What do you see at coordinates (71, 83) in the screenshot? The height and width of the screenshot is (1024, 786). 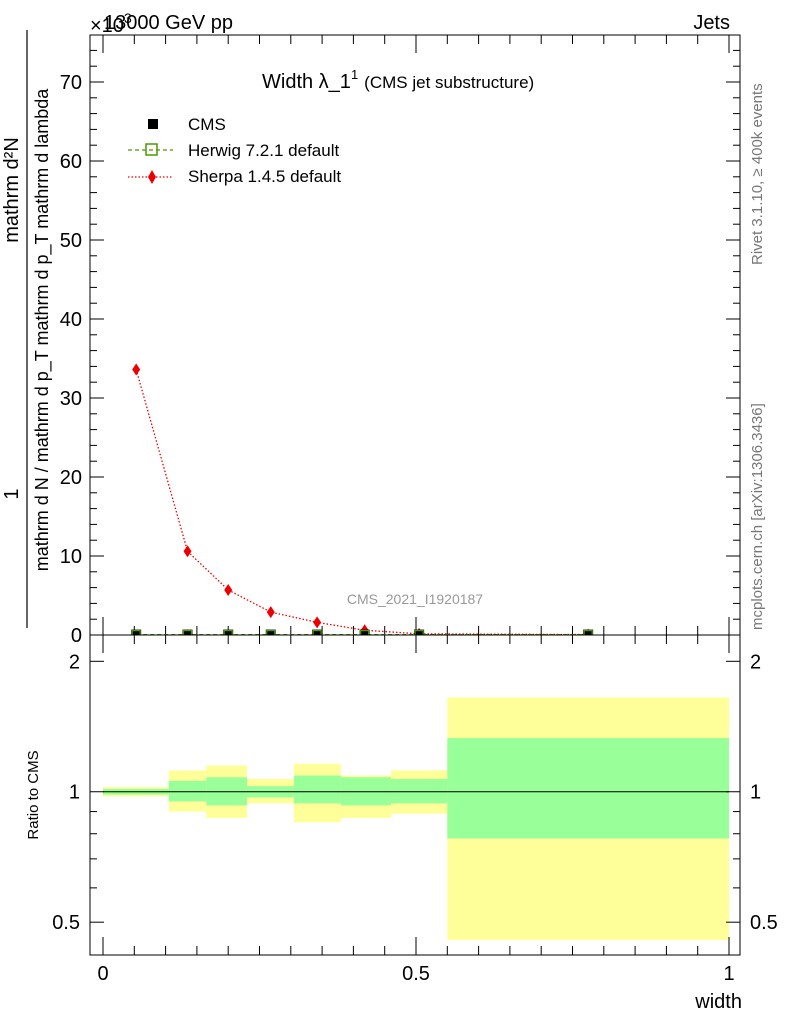 I see `y-tick-label: 70` at bounding box center [71, 83].